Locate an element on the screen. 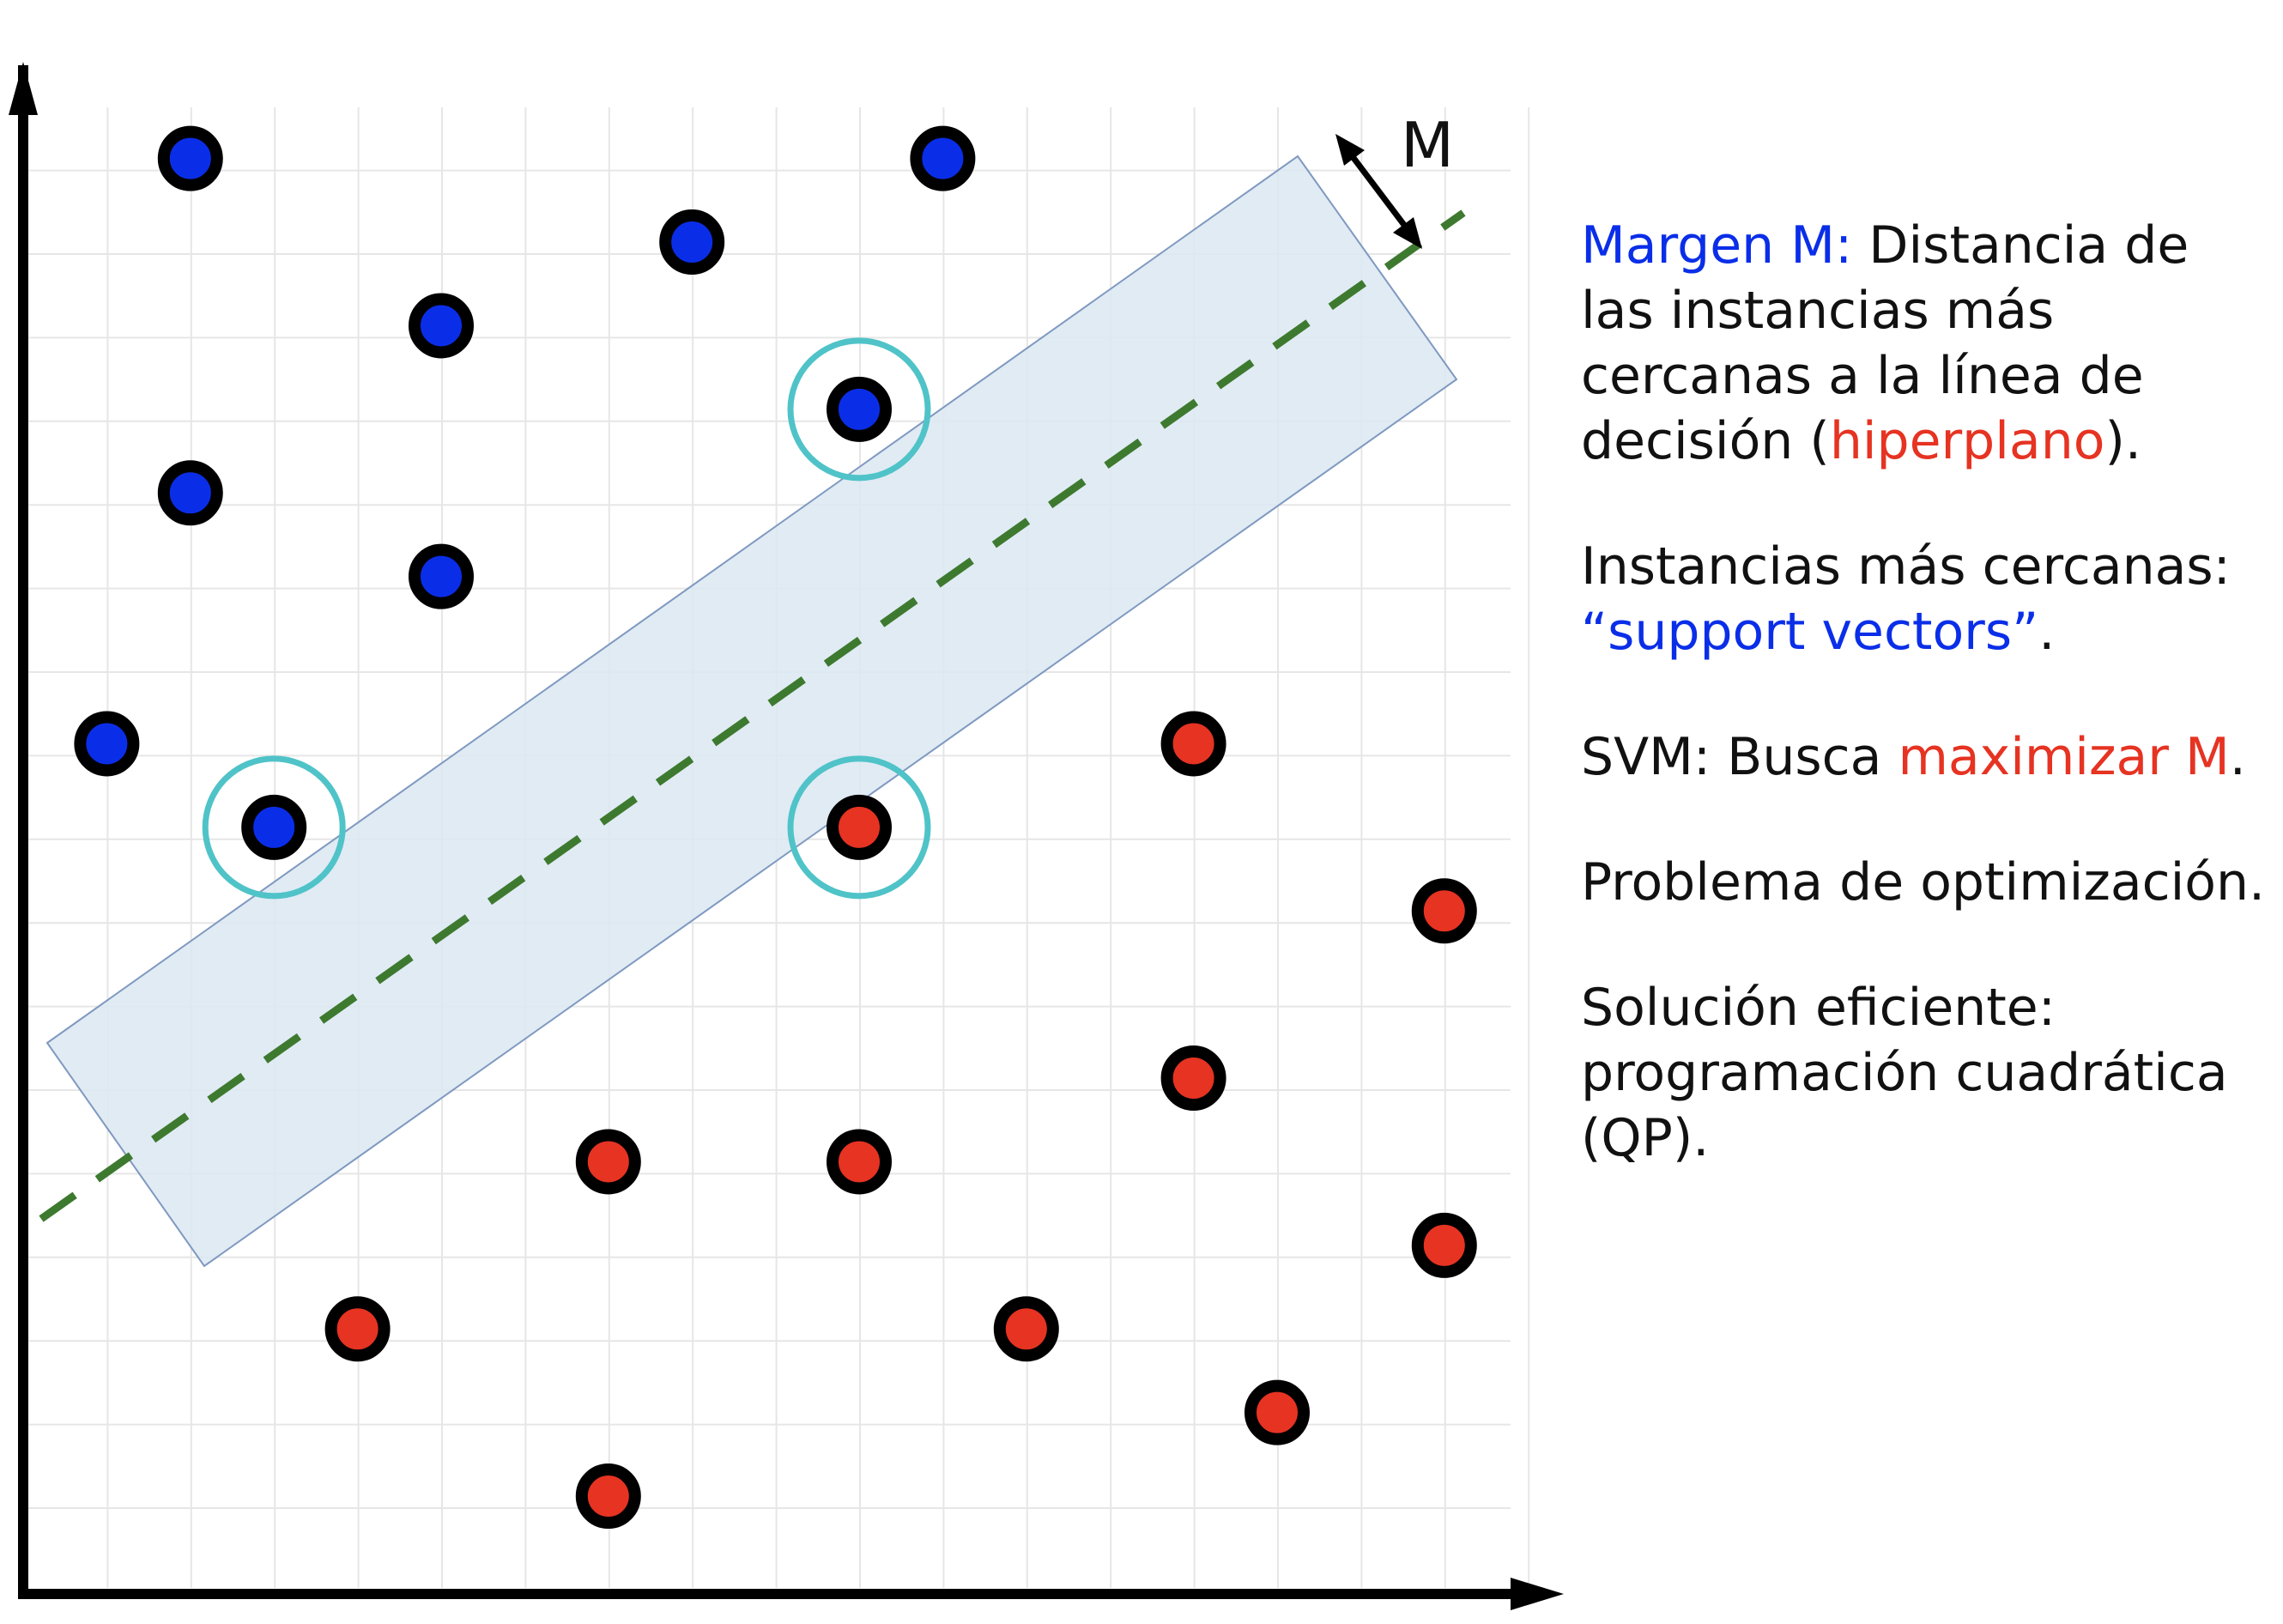  margin-arrow-icon is located at coordinates (1379, 191).